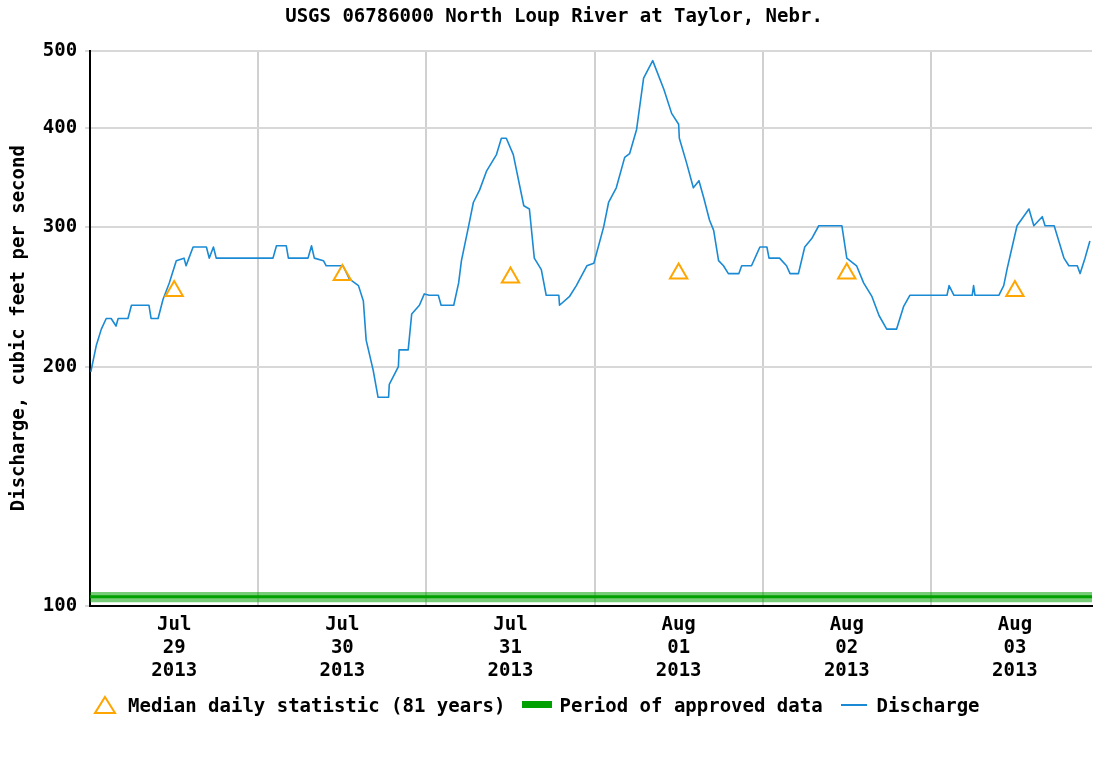 The image size is (1104, 758). What do you see at coordinates (510, 645) in the screenshot?
I see `x-tick-label: Jul 31 2013` at bounding box center [510, 645].